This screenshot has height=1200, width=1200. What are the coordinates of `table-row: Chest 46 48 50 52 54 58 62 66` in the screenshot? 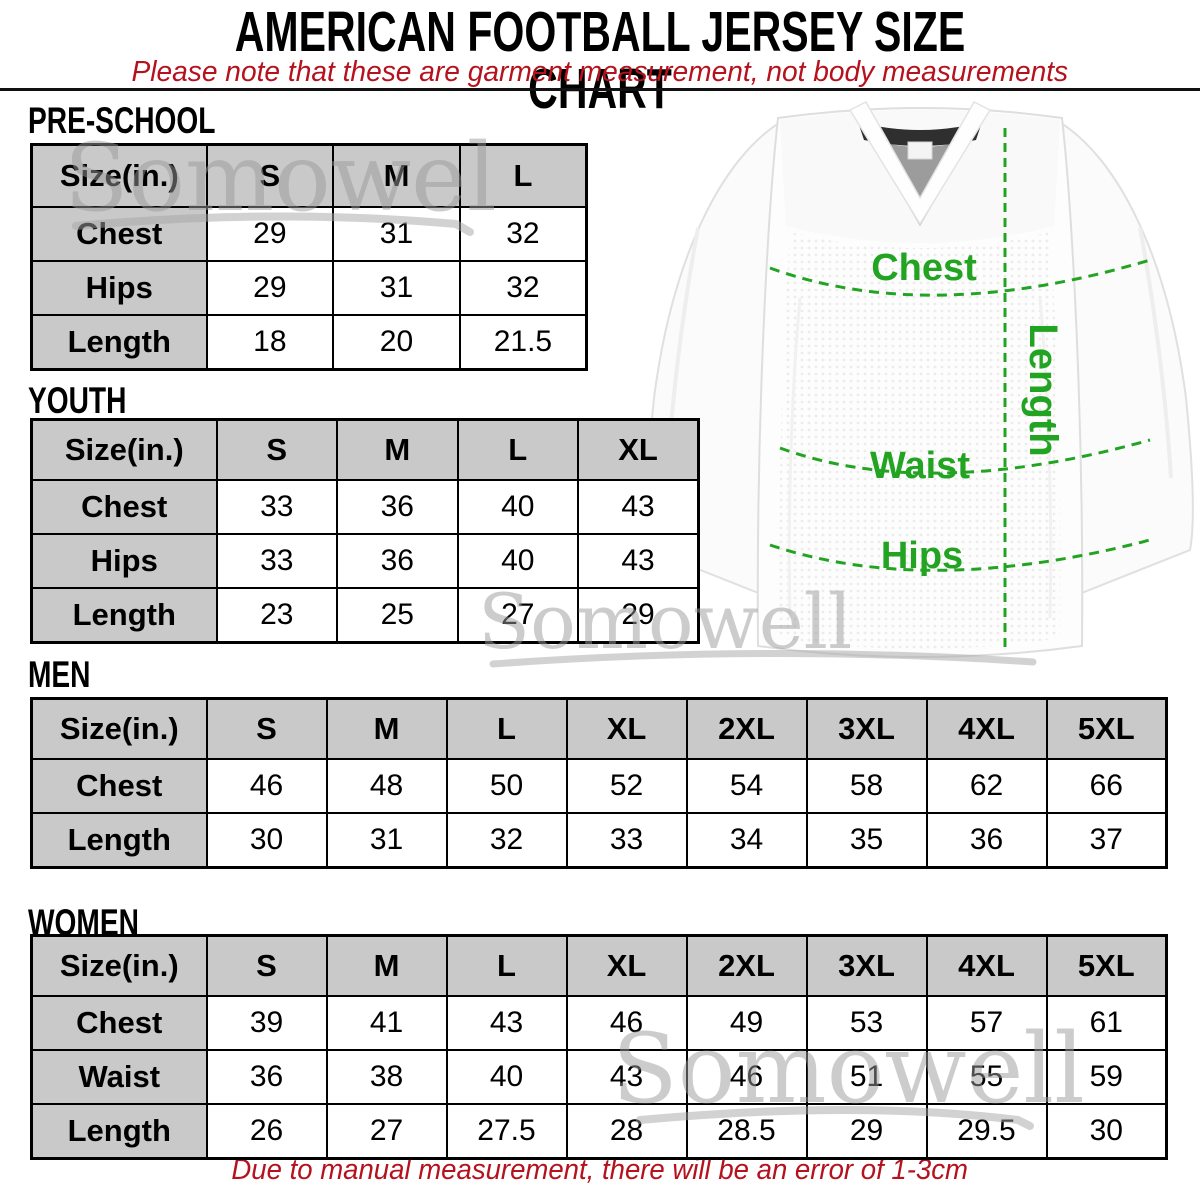 It's located at (599, 786).